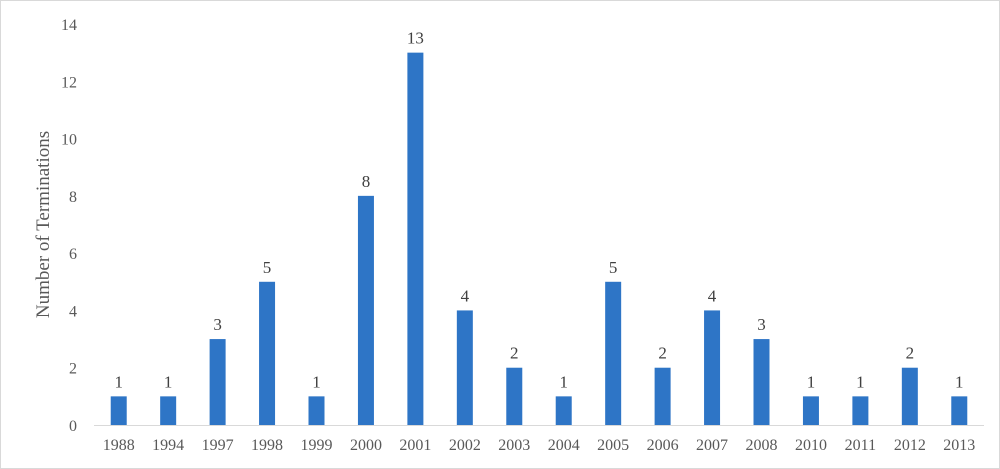 The width and height of the screenshot is (1000, 469). I want to click on x-tick-label: 1999, so click(317, 445).